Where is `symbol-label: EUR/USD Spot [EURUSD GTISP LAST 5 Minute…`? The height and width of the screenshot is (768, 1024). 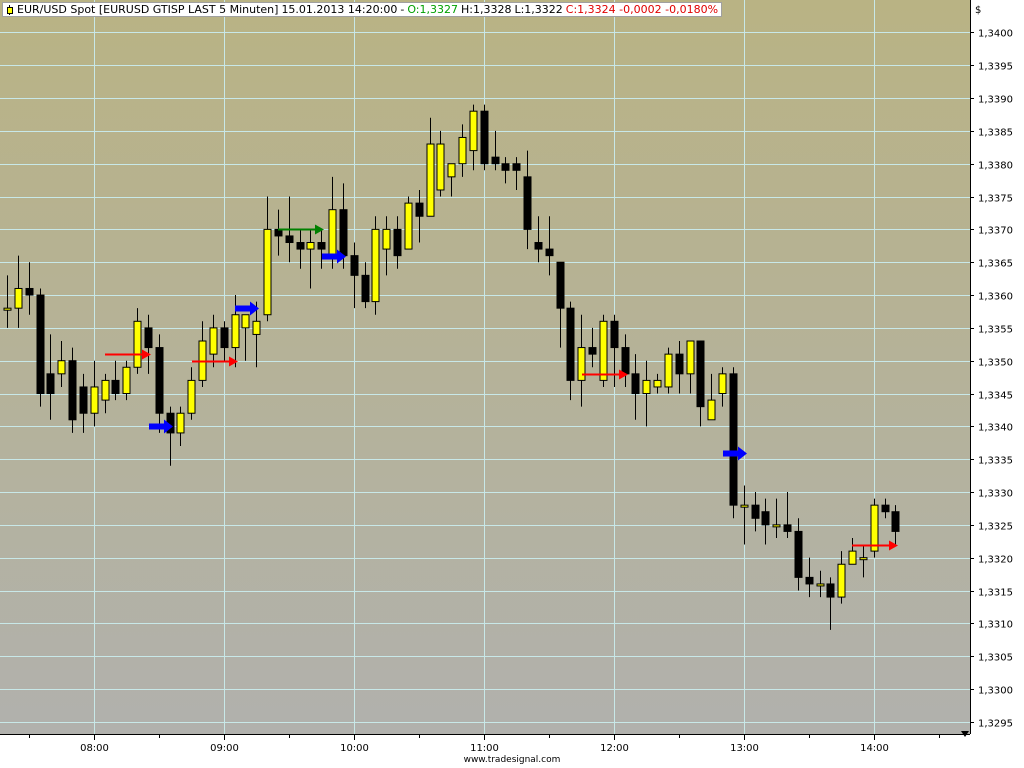
symbol-label: EUR/USD Spot [EURUSD GTISP LAST 5 Minute… is located at coordinates (148, 9).